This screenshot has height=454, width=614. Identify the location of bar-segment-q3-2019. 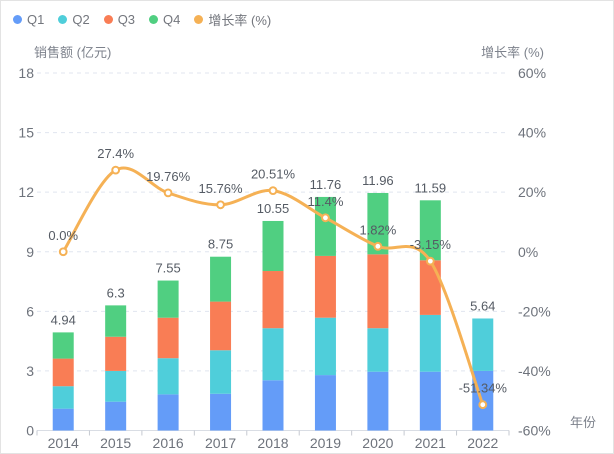
(325, 286).